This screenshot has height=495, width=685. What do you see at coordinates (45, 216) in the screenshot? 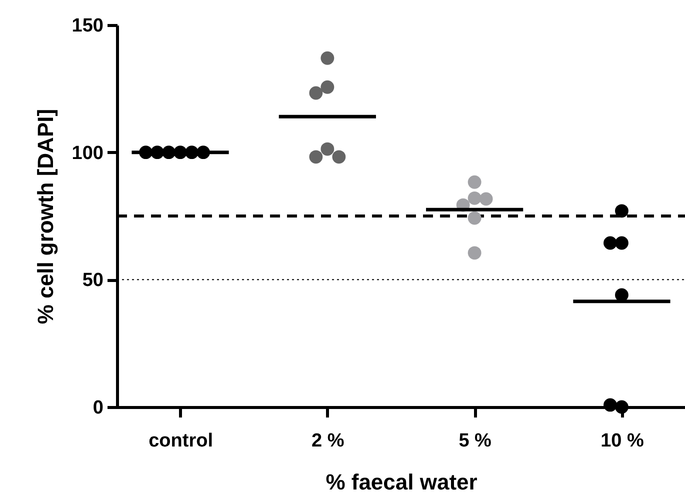
I see `y-axis-title: % cell growth [DAPI]` at bounding box center [45, 216].